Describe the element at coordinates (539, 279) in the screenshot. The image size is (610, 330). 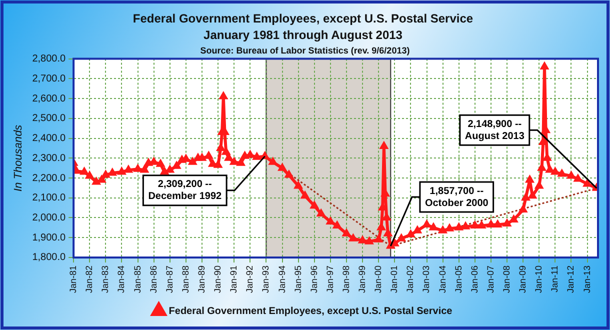
I see `x-tick-label: Jan-10` at that location.